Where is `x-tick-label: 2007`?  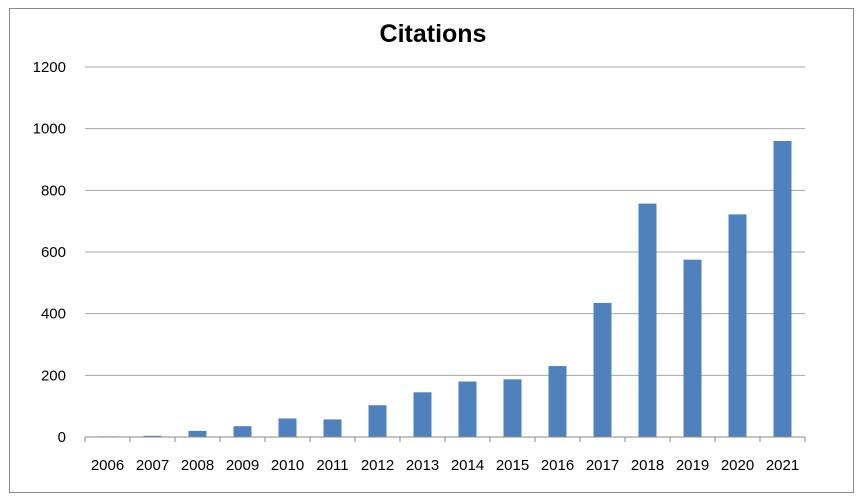 x-tick-label: 2007 is located at coordinates (152, 465).